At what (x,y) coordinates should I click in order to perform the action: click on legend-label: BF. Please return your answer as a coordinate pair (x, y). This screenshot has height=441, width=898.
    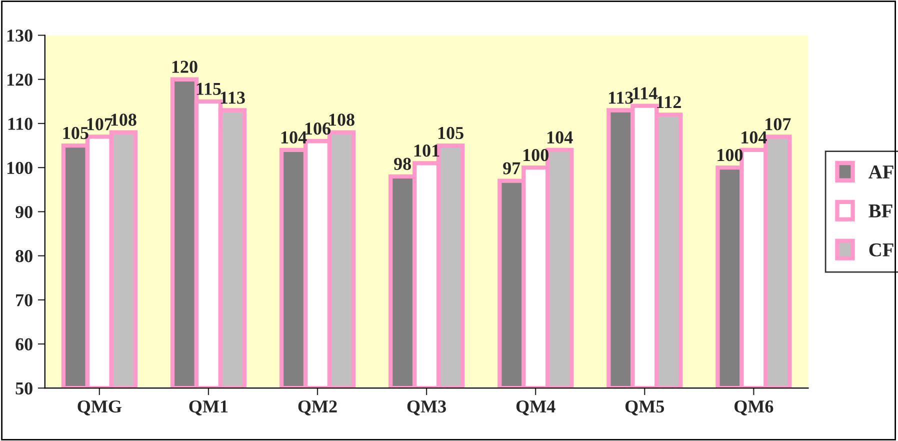
    Looking at the image, I should click on (880, 211).